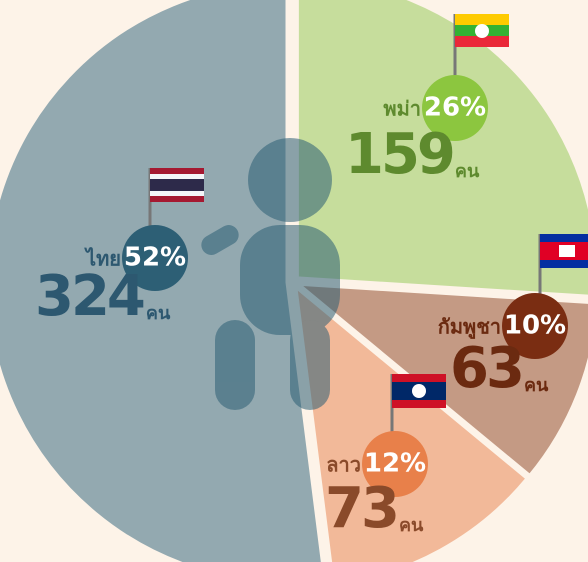 This screenshot has width=588, height=562. Describe the element at coordinates (89, 296) in the screenshot. I see `count-label: 324` at that location.